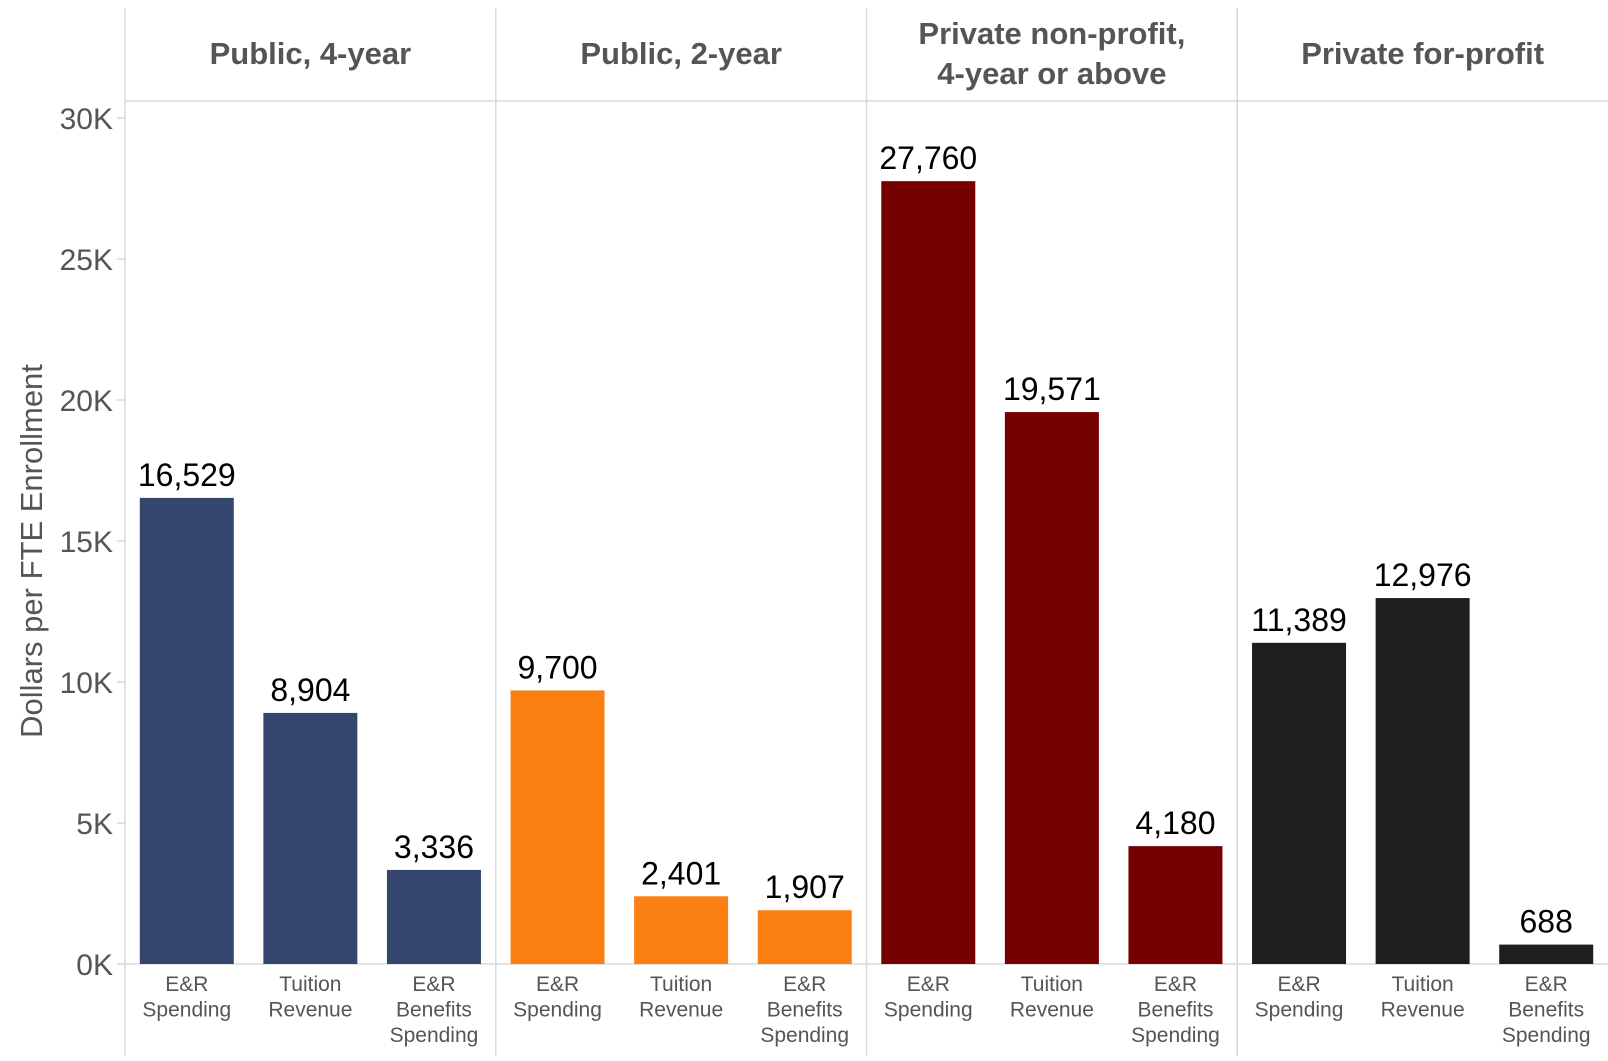 This screenshot has width=1608, height=1061. I want to click on y-tick-label: 15K, so click(86, 542).